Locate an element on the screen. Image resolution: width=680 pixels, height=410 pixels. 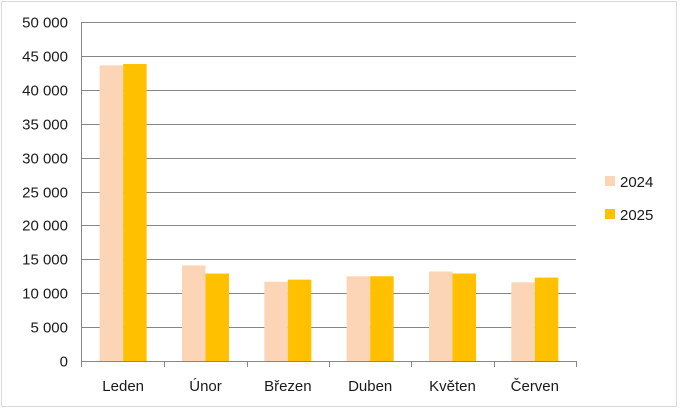
bar-2024-Duben is located at coordinates (358, 318).